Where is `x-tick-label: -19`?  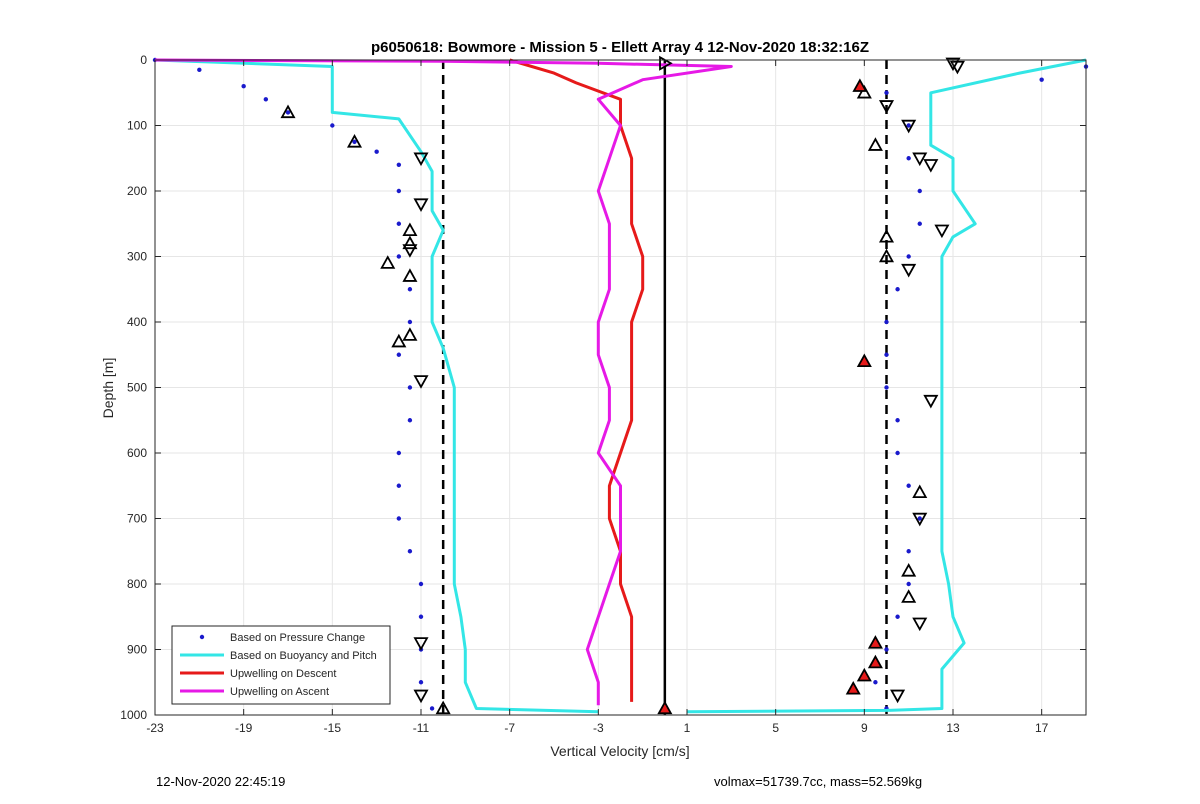
x-tick-label: -19 is located at coordinates (244, 728).